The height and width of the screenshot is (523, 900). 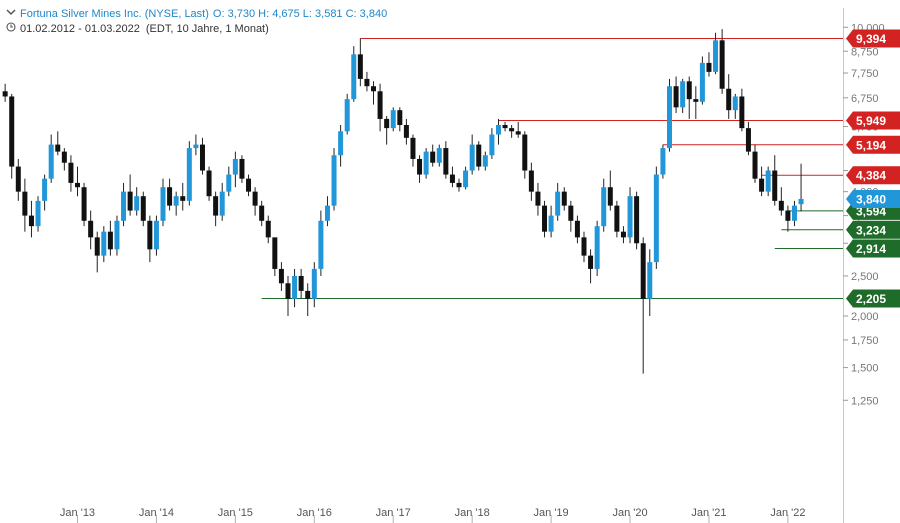 What do you see at coordinates (314, 513) in the screenshot?
I see `x-tick-label: Jan '16` at bounding box center [314, 513].